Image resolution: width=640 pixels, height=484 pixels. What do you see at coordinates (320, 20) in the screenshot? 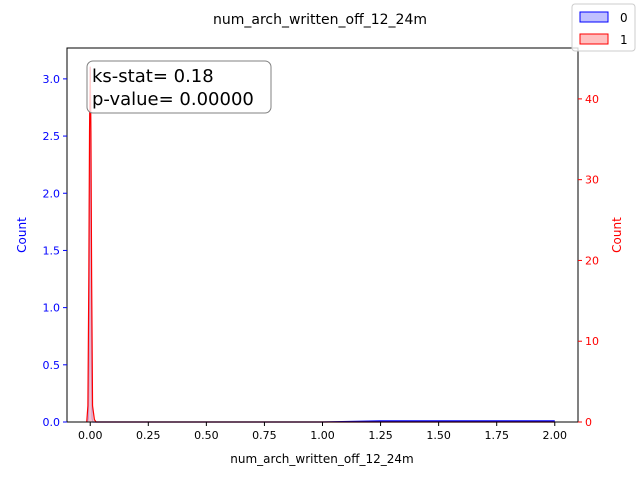
I see `chart-title: num_arch_written_off_12_24m` at bounding box center [320, 20].